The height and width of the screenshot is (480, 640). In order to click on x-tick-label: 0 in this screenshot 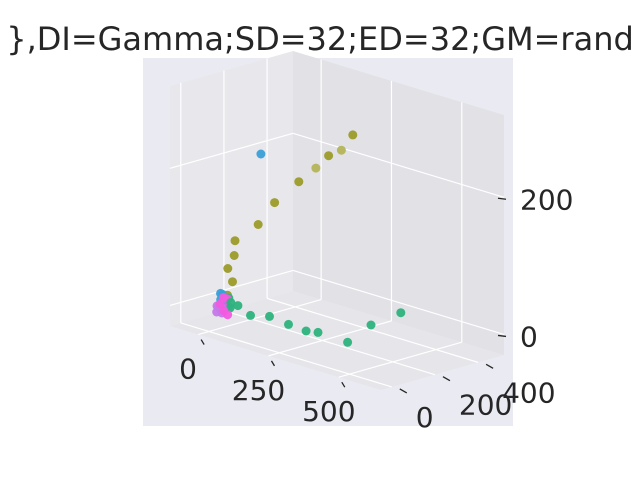, I will do `click(188, 369)`.